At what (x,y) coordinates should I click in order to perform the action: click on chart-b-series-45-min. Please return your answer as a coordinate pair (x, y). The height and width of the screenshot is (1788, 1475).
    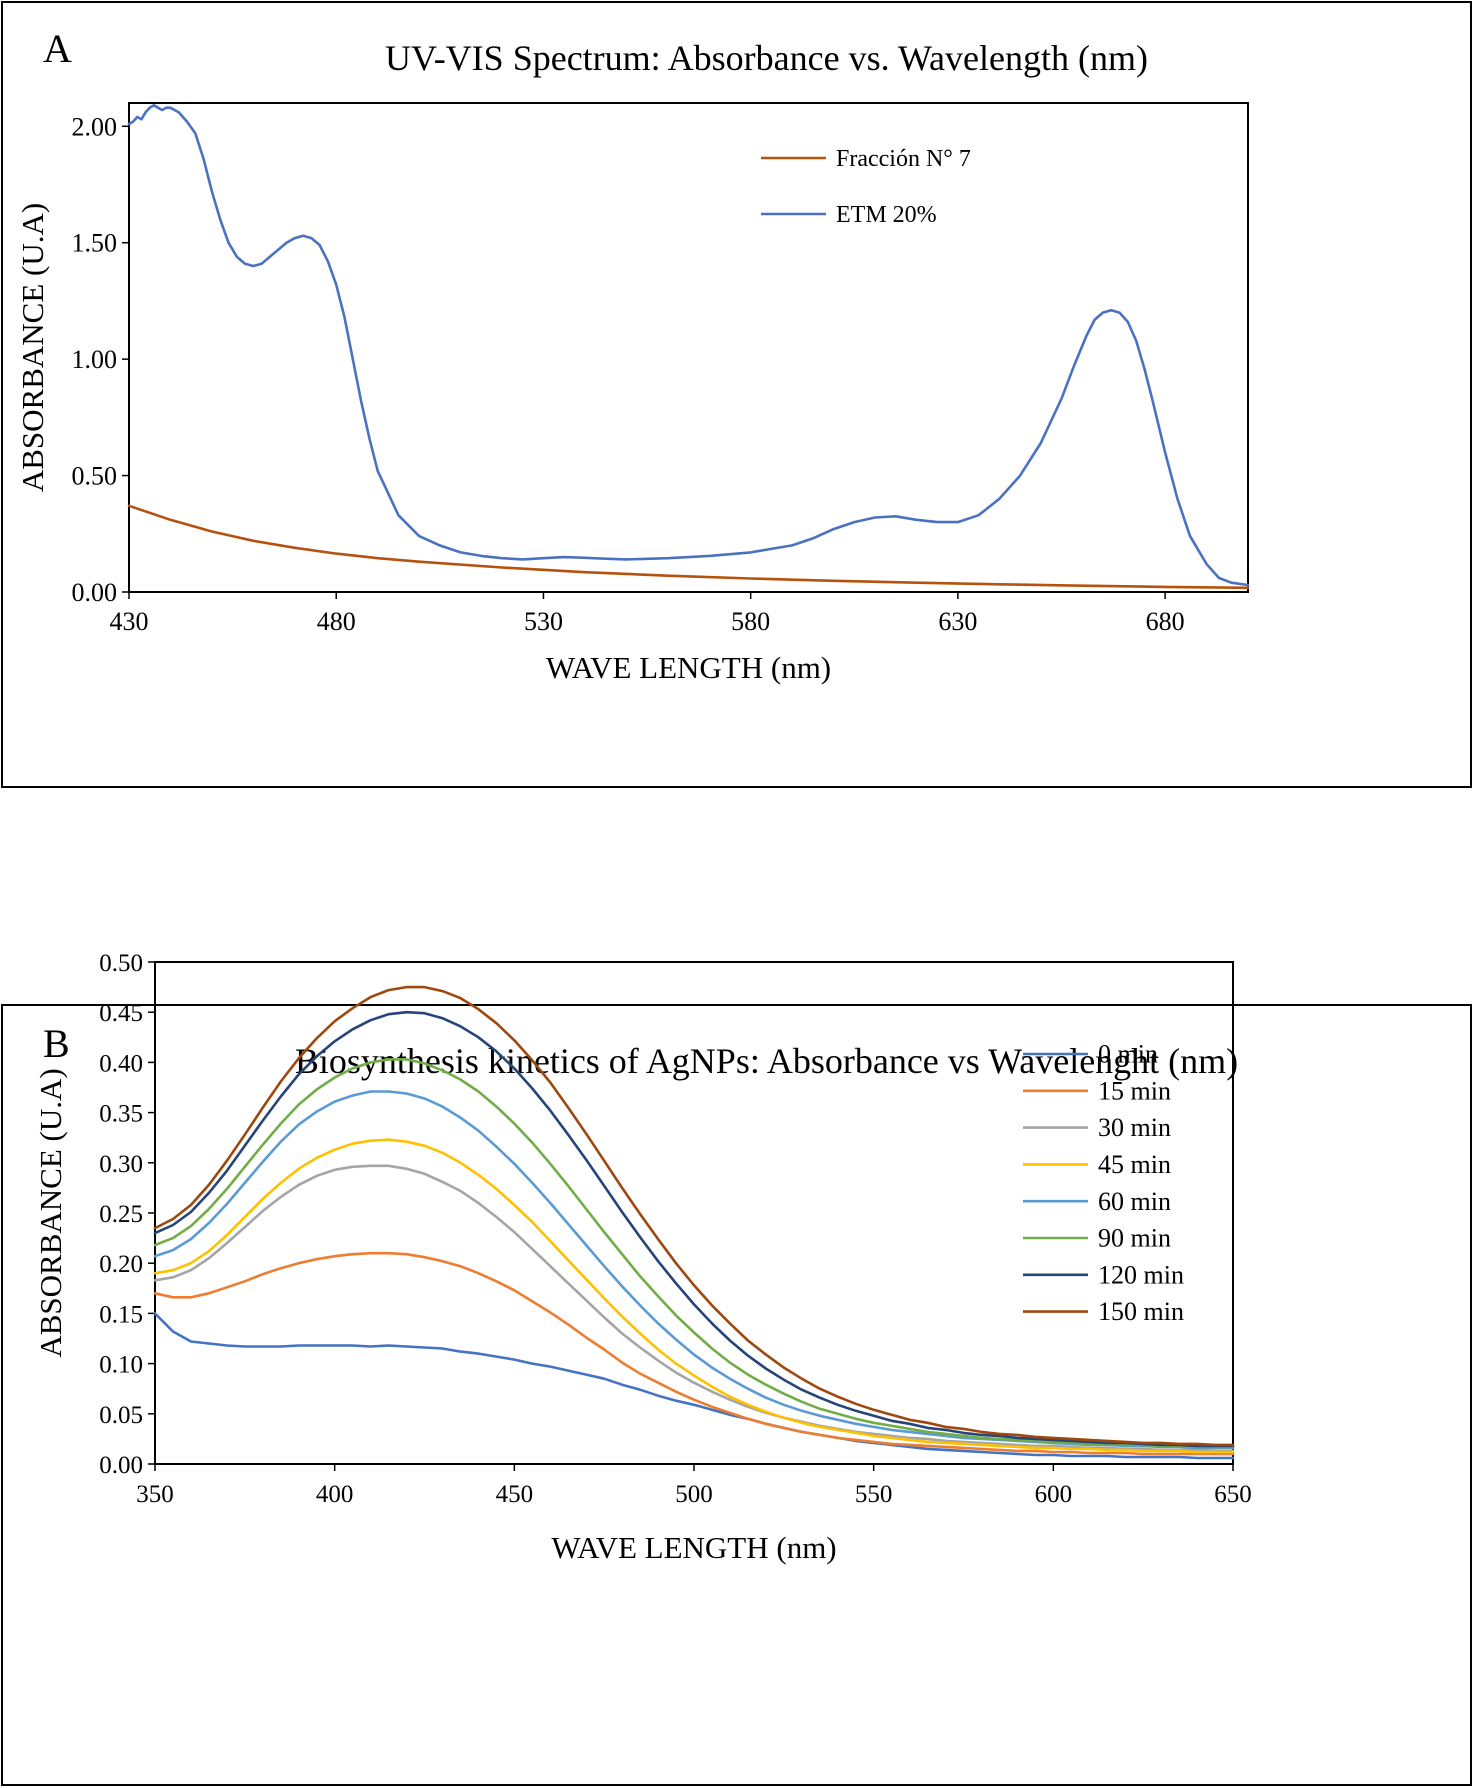
    Looking at the image, I should click on (694, 1296).